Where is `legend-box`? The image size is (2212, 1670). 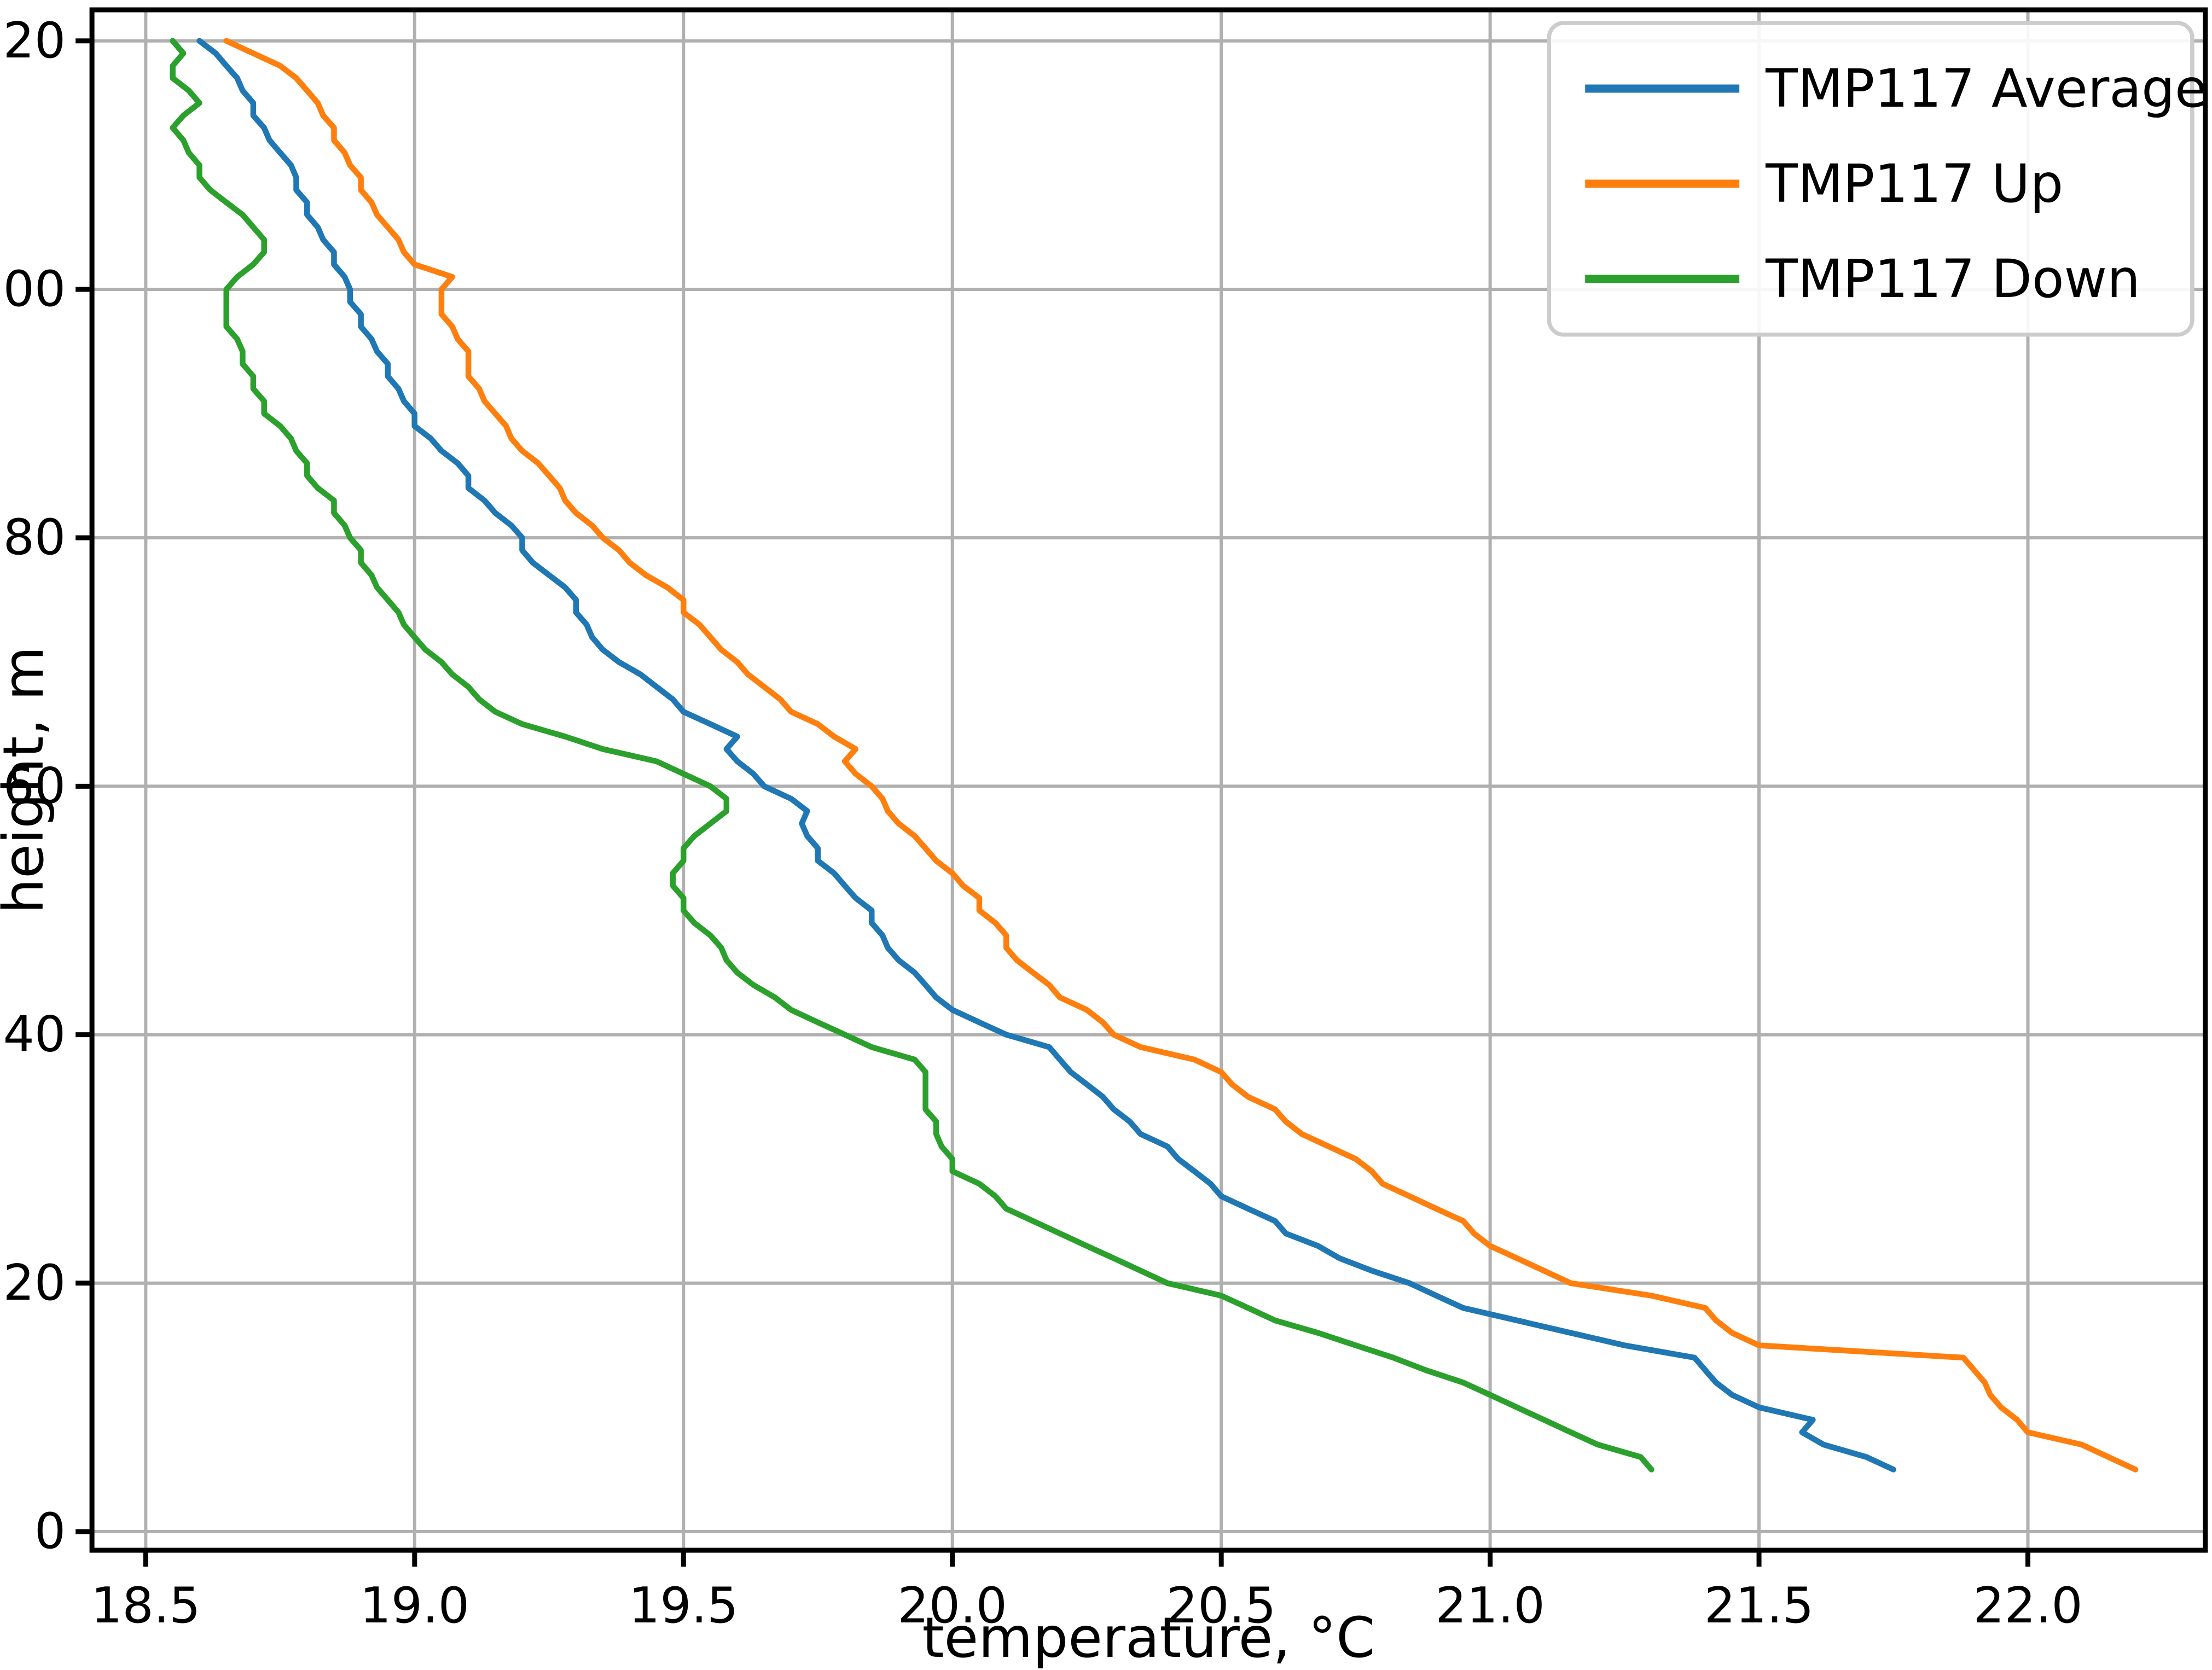
legend-box is located at coordinates (1870, 179).